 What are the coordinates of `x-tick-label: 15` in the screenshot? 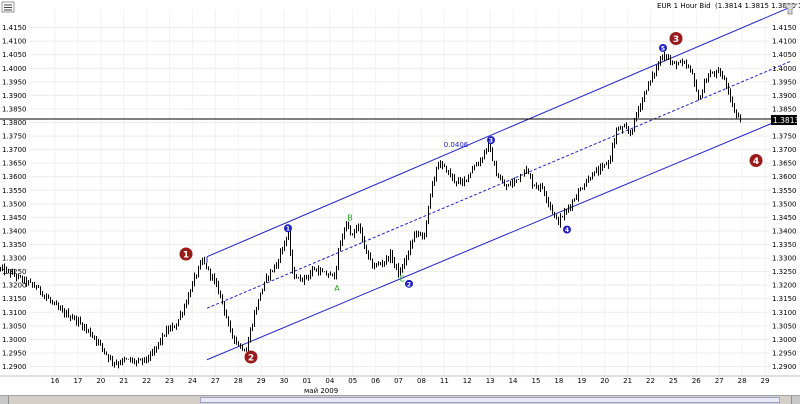 It's located at (536, 381).